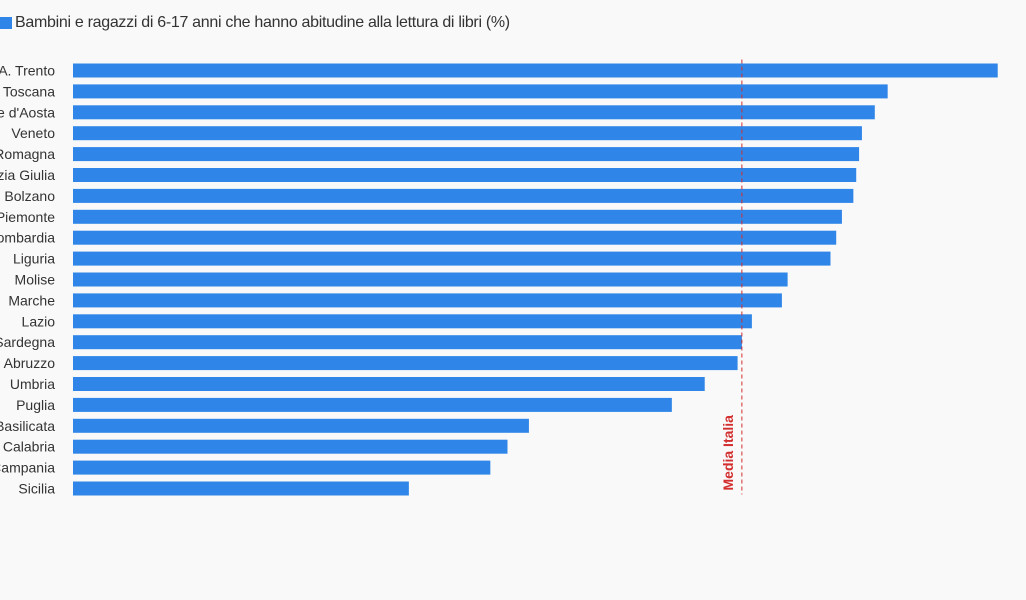 The width and height of the screenshot is (1026, 600). Describe the element at coordinates (27, 196) in the screenshot. I see `category-label: P.A. Bolzano` at that location.